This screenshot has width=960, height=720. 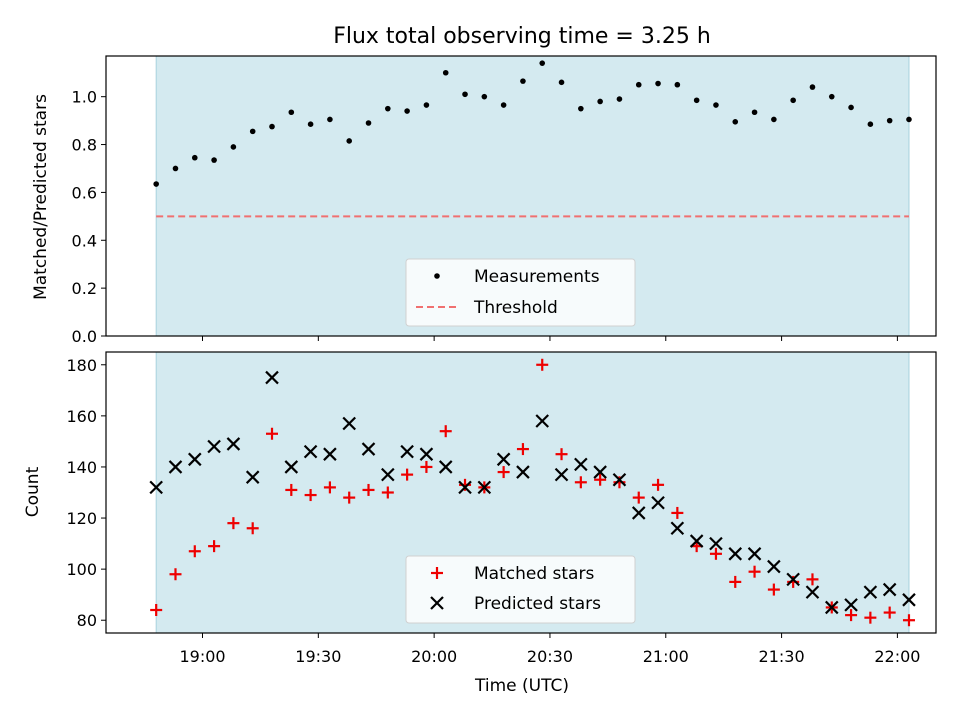 What do you see at coordinates (522, 36) in the screenshot?
I see `chart-title: Flux total observing time = 3.25 h` at bounding box center [522, 36].